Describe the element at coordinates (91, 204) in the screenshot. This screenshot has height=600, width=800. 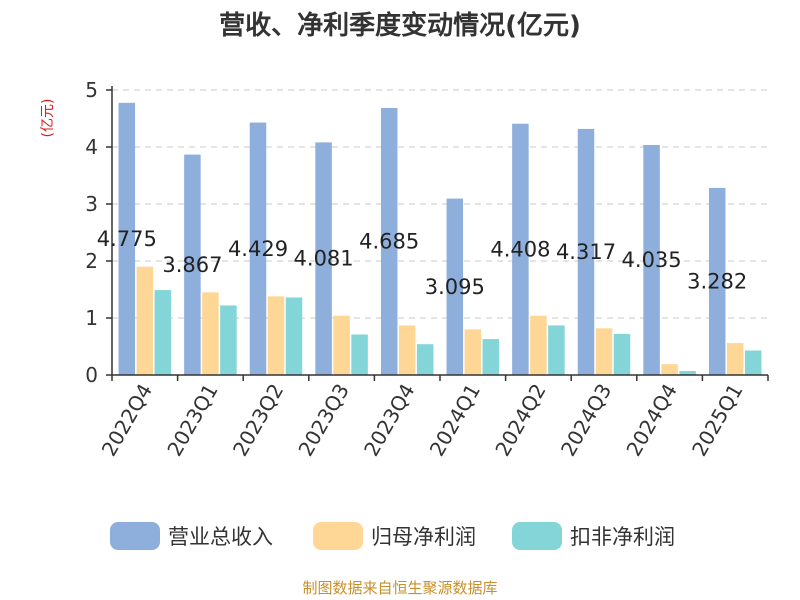
I see `y-tick-label: 3` at that location.